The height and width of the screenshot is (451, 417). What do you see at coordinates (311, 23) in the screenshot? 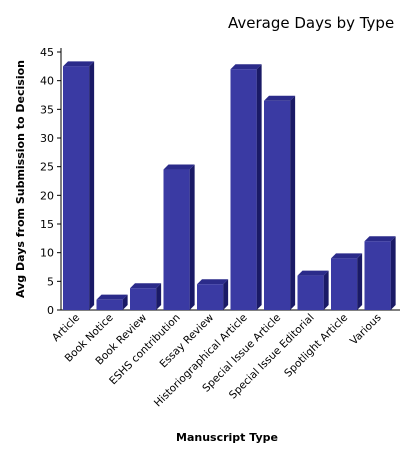
I see `chart-title: Average Days by Type` at bounding box center [311, 23].